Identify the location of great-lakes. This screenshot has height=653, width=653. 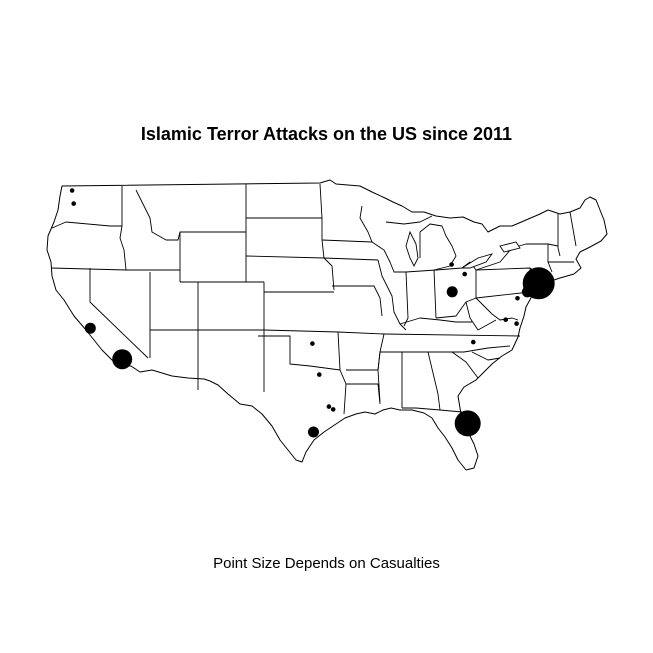
(463, 249).